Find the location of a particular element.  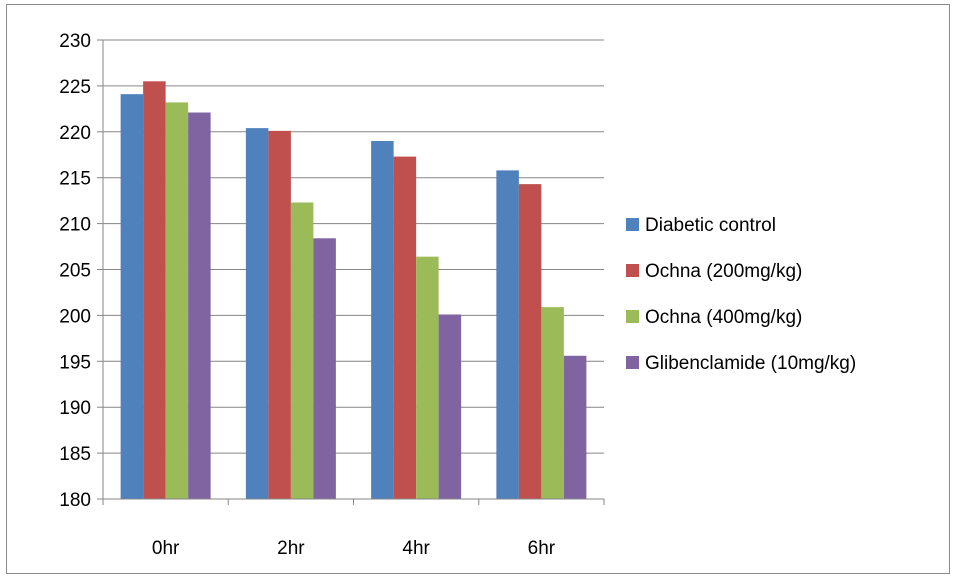

y-tick-label: 195 is located at coordinates (75, 362).